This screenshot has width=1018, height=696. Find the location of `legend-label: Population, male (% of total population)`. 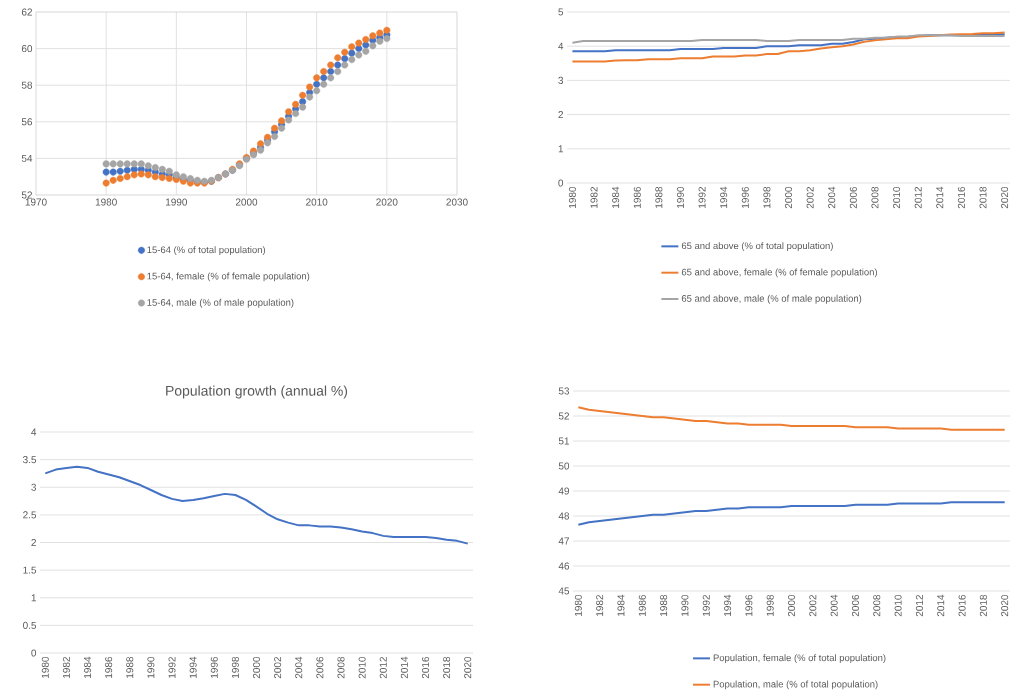

legend-label: Population, male (% of total population) is located at coordinates (795, 685).